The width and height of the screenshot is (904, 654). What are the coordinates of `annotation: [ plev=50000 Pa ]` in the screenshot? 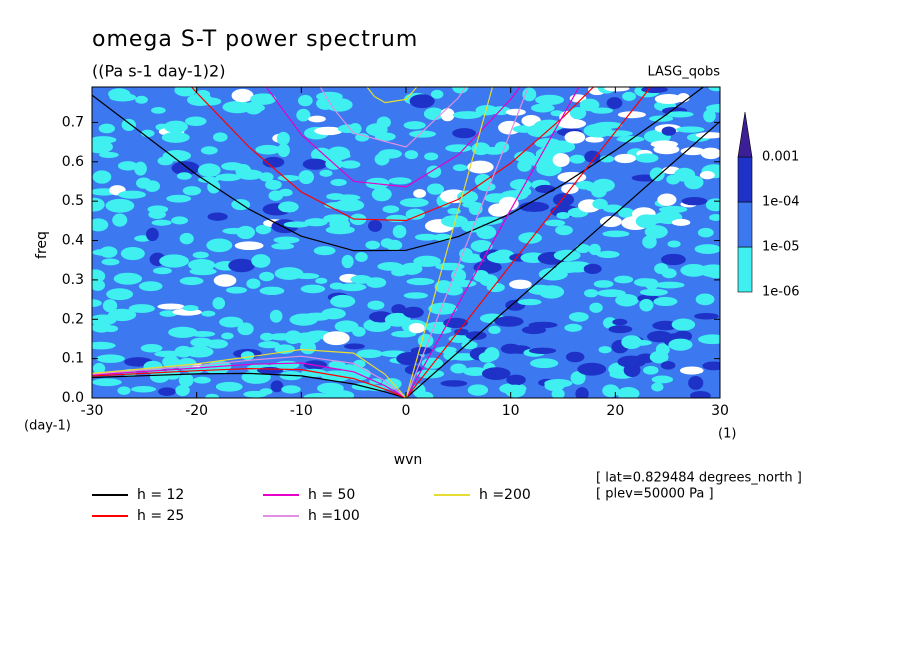 It's located at (655, 494).